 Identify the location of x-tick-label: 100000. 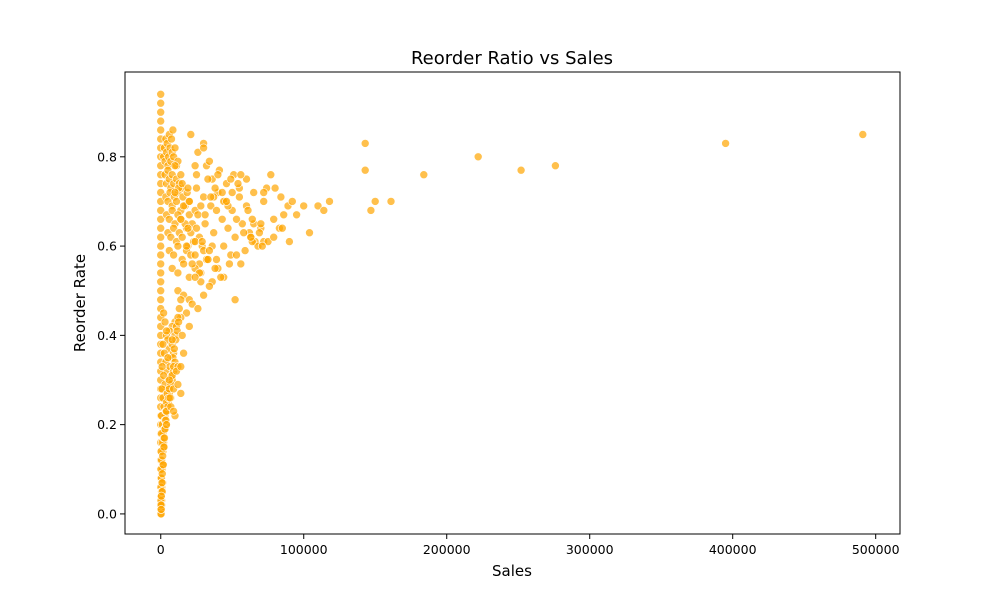
(304, 549).